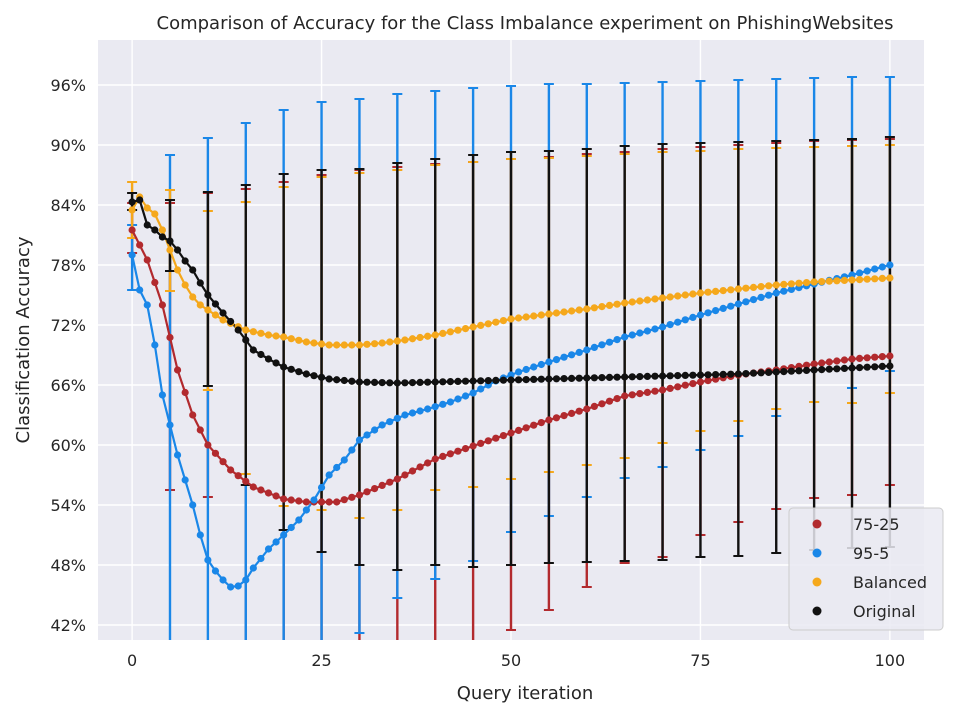 The height and width of the screenshot is (716, 966). What do you see at coordinates (866, 569) in the screenshot?
I see `legend-box` at bounding box center [866, 569].